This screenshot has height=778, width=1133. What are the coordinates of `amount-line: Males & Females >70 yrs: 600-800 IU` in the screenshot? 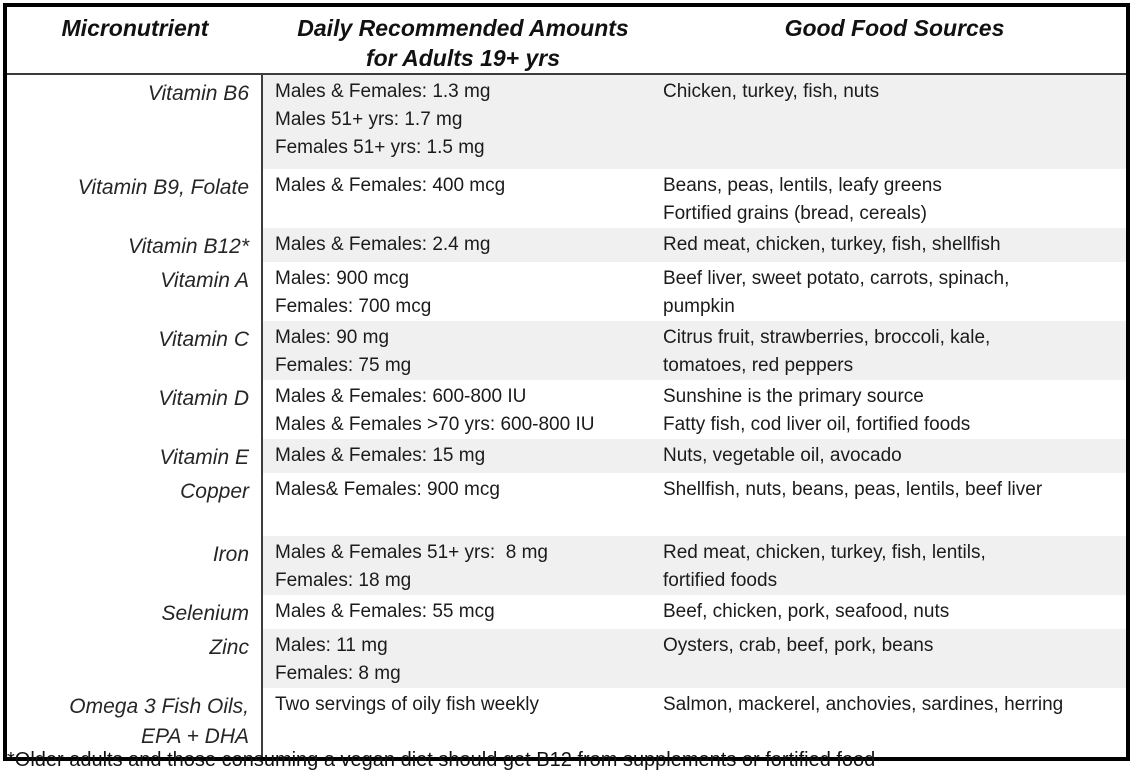 It's located at (435, 424).